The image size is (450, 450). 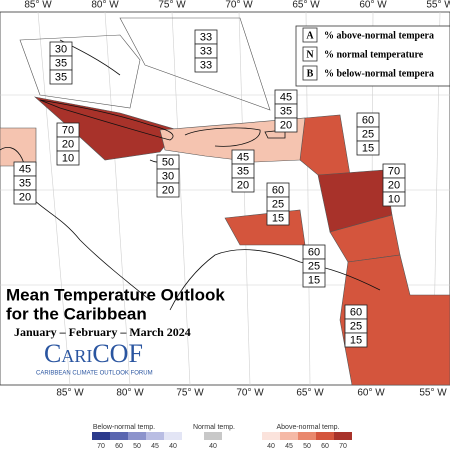 I want to click on longitude-label-top: 75° W, so click(x=172, y=5).